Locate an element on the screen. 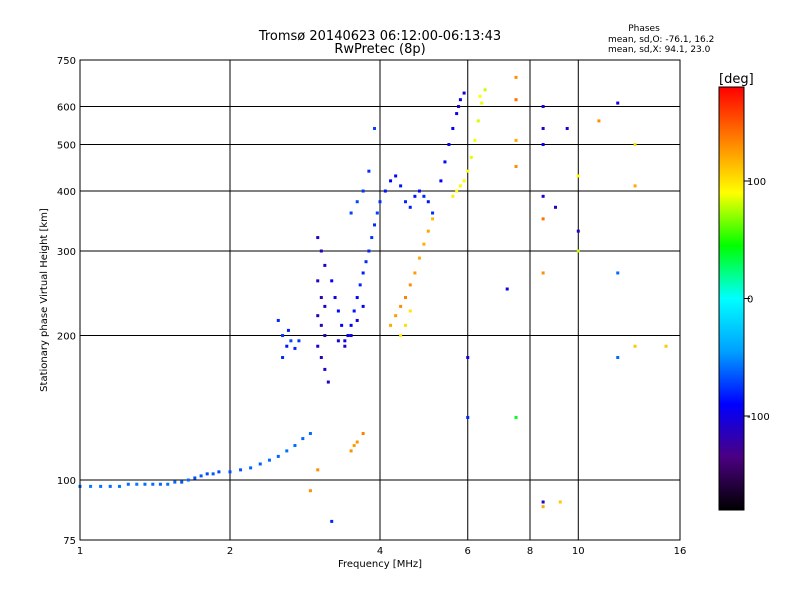  phase-stats-x: mean, sd,X: 94.1, 23.0 is located at coordinates (659, 50).